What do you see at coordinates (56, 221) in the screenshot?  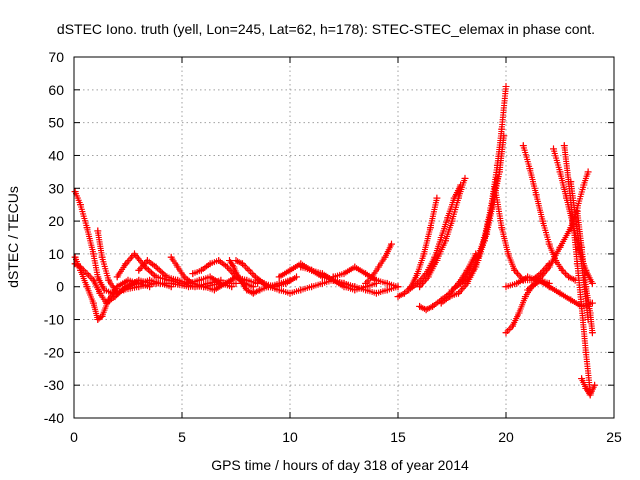 I see `y-tick-label: 20` at bounding box center [56, 221].